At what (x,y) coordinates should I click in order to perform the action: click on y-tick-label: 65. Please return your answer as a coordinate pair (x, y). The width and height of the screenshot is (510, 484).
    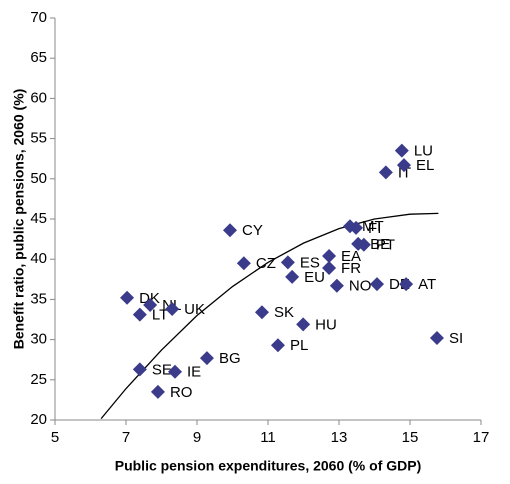
    Looking at the image, I should click on (38, 57).